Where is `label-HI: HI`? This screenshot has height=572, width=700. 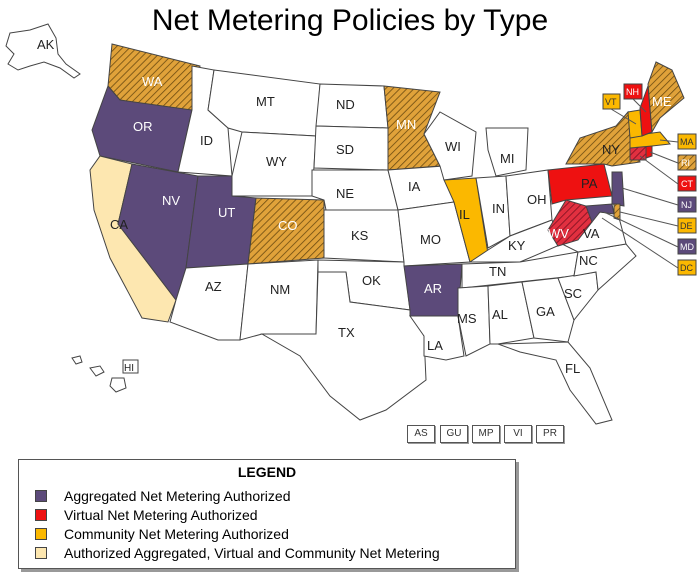
label-HI: HI is located at coordinates (129, 368).